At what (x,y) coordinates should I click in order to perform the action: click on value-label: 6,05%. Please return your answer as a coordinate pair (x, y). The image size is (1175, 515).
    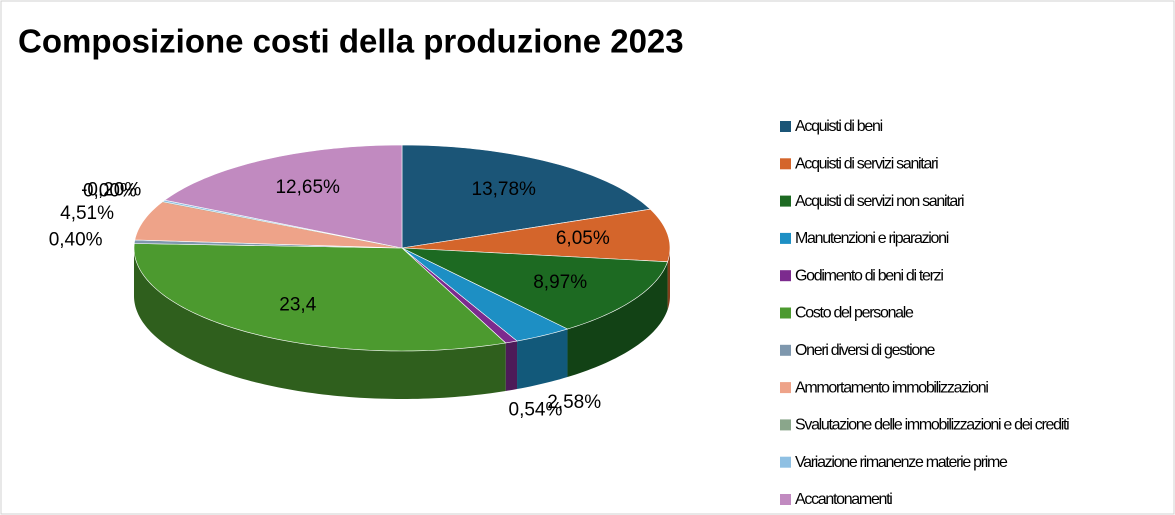
    Looking at the image, I should click on (583, 238).